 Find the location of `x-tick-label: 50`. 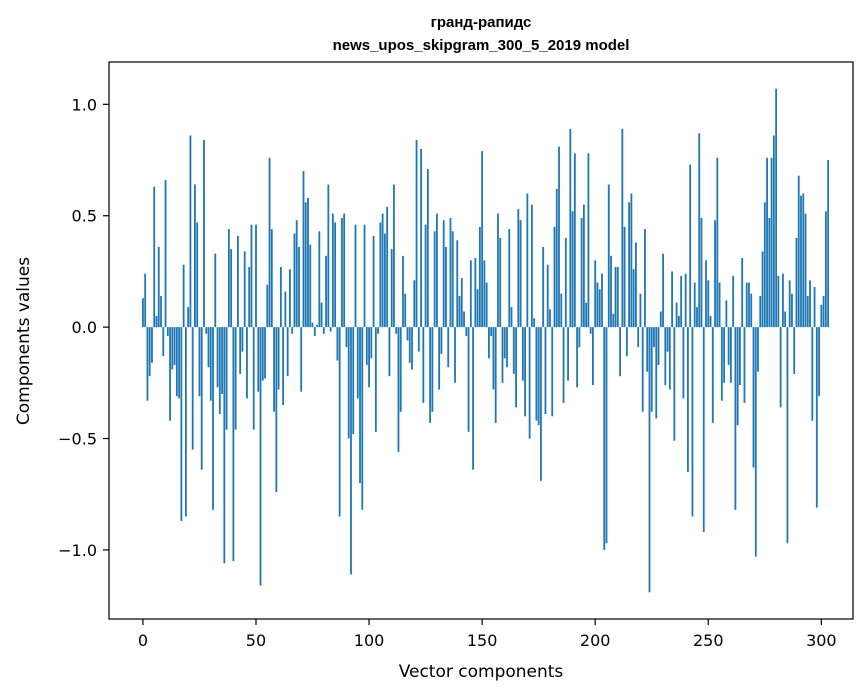

x-tick-label: 50 is located at coordinates (256, 640).